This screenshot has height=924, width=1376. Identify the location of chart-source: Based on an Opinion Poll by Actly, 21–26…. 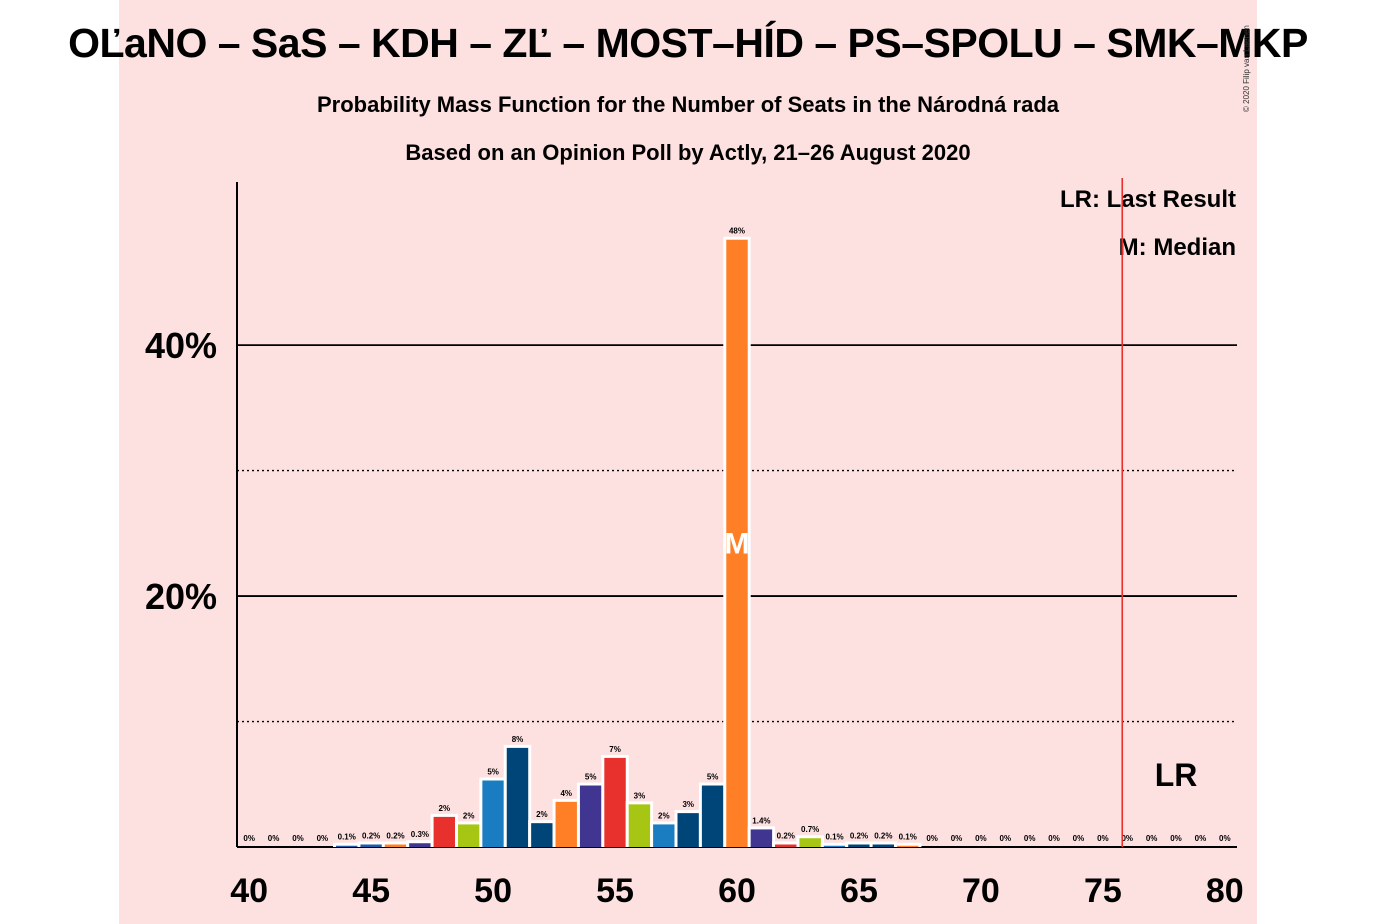
(688, 152).